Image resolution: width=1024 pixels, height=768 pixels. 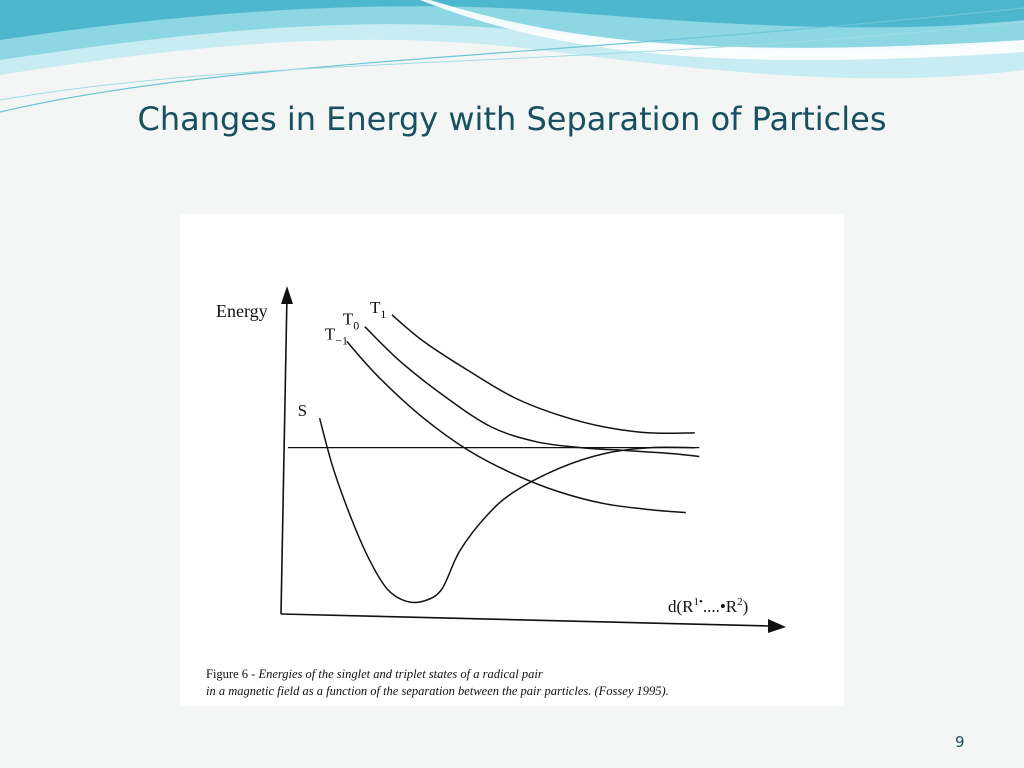 I want to click on series-line-s, so click(x=506, y=510).